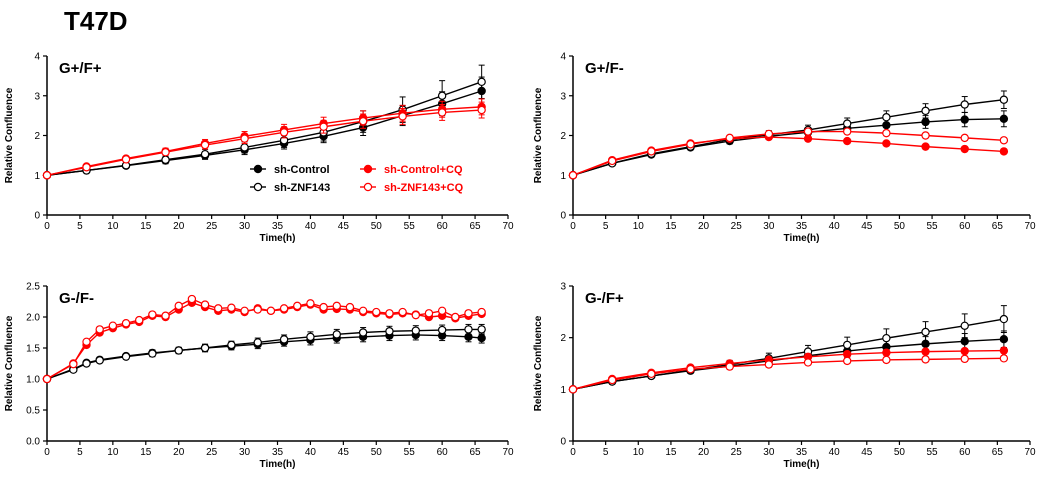 The image size is (1038, 480). I want to click on x-tick-label: 5, so click(80, 226).